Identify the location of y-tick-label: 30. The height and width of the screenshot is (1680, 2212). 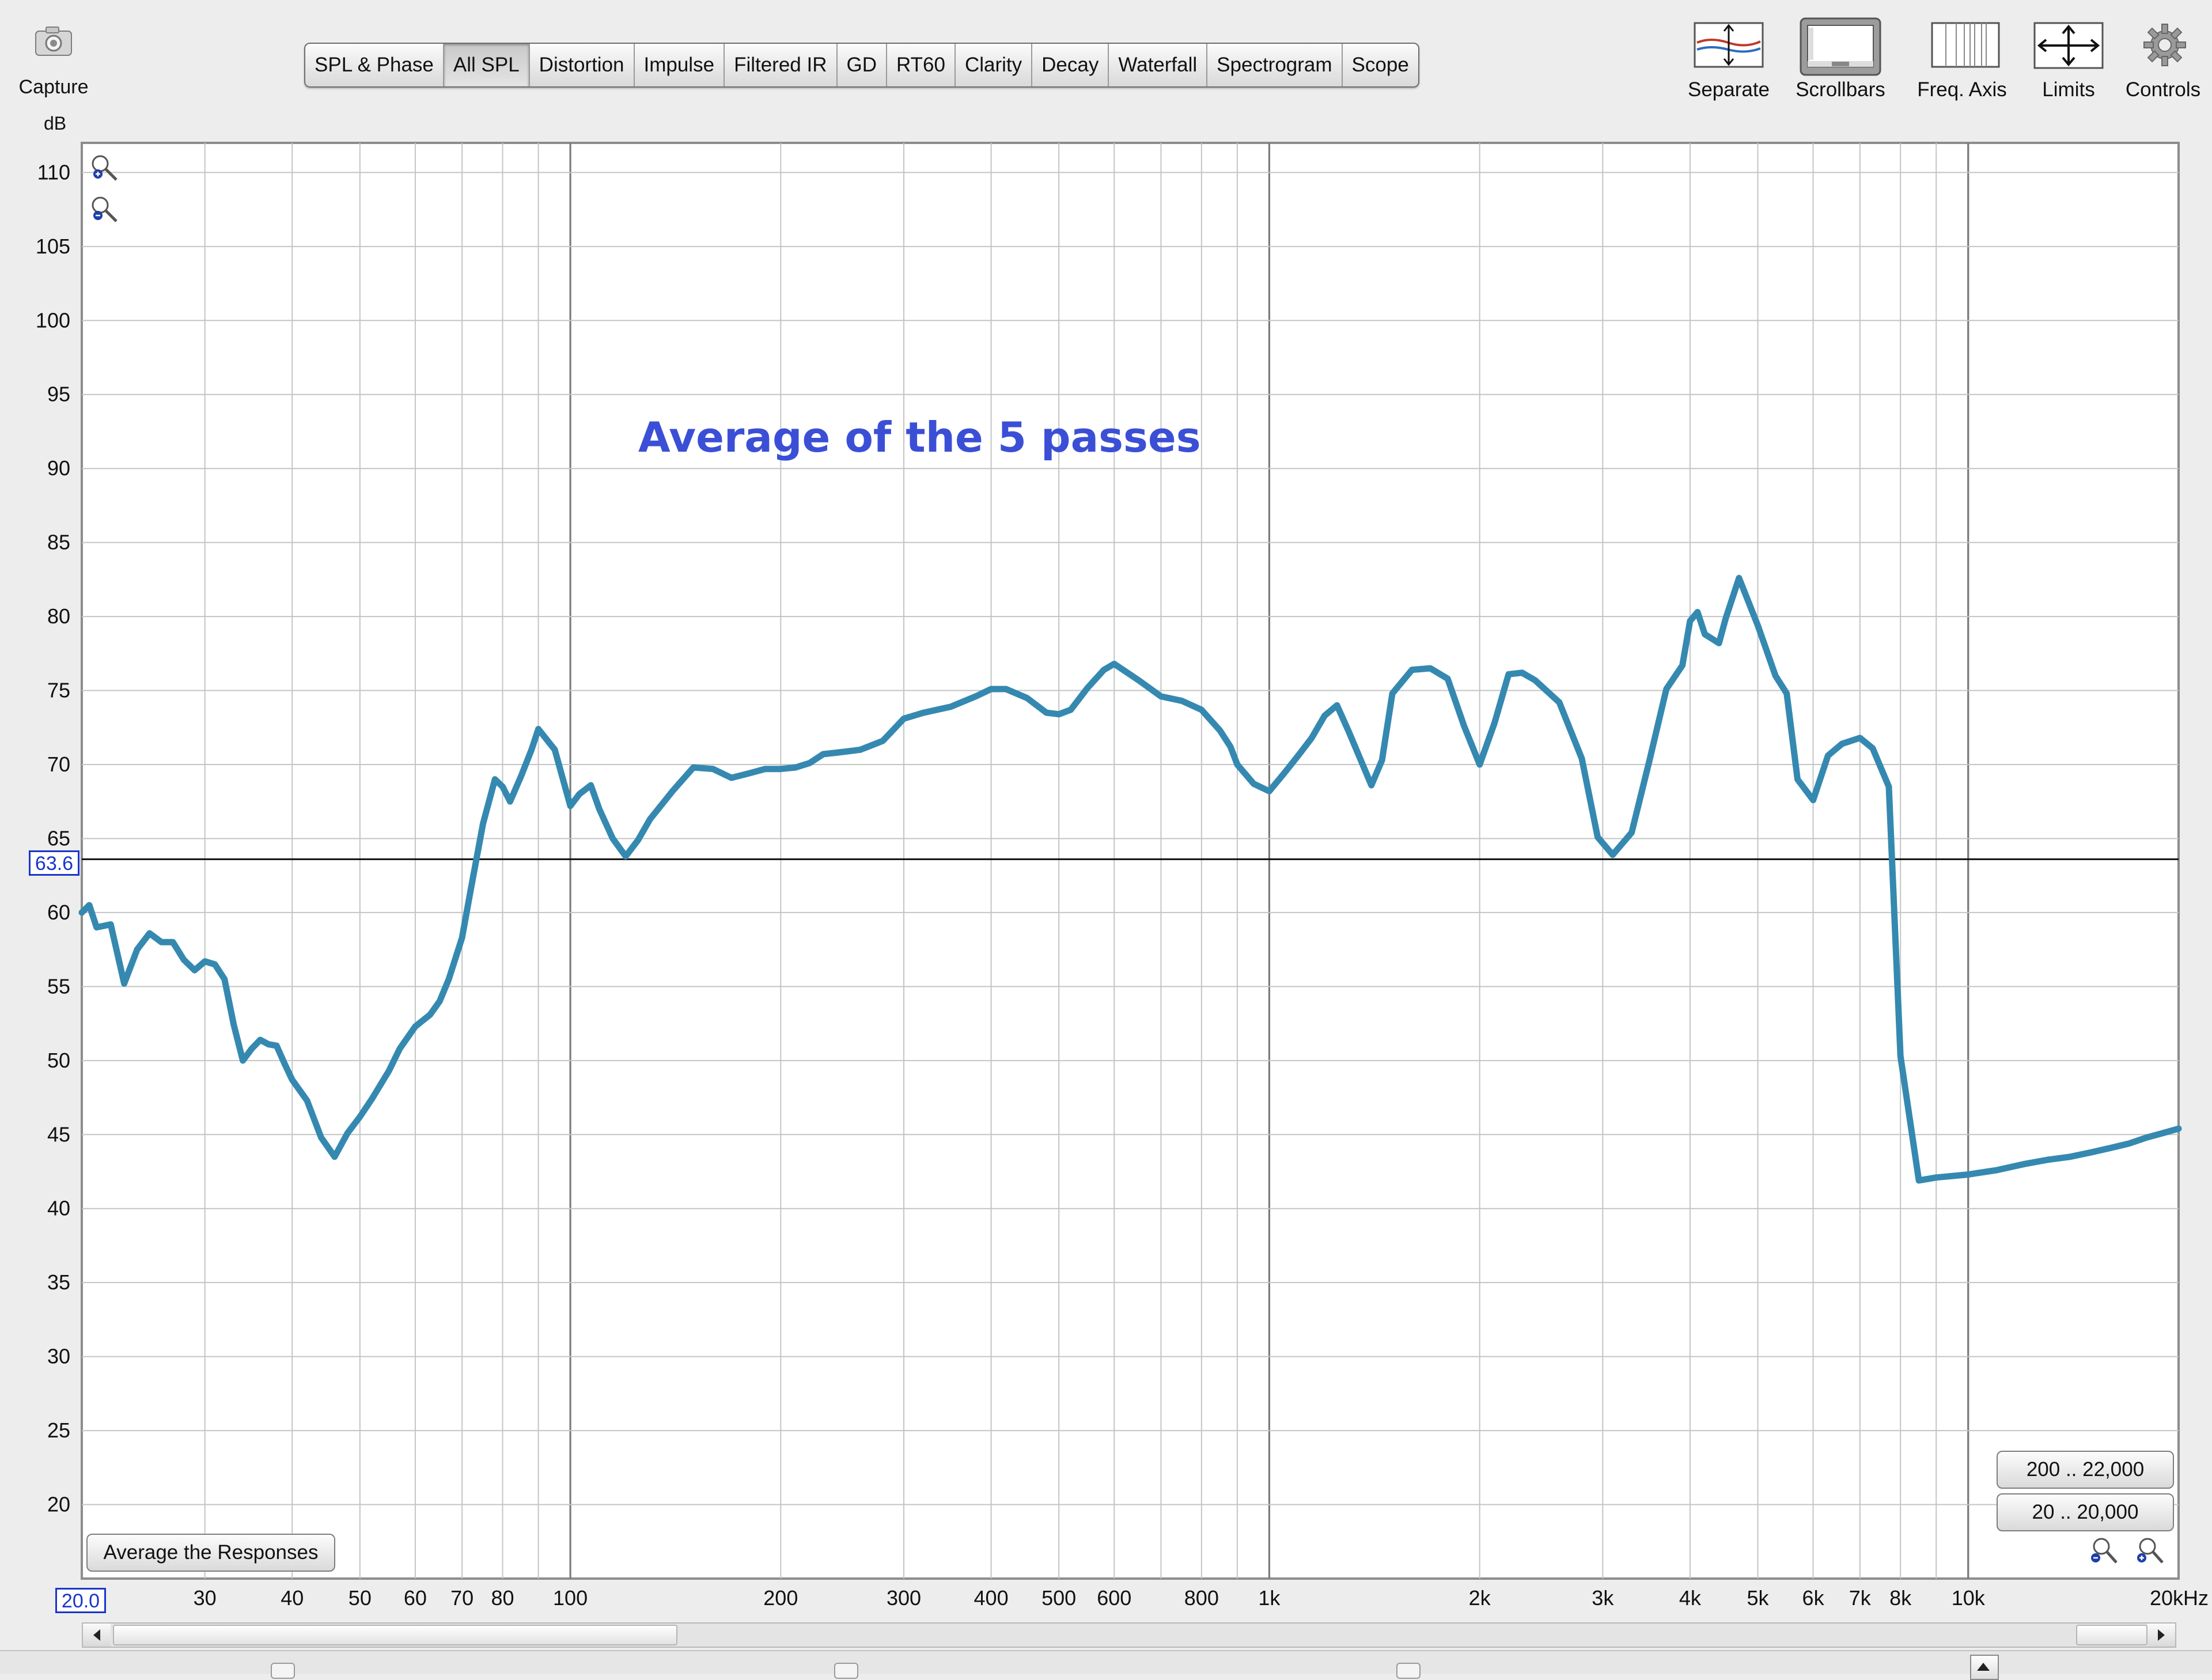
(58, 1357).